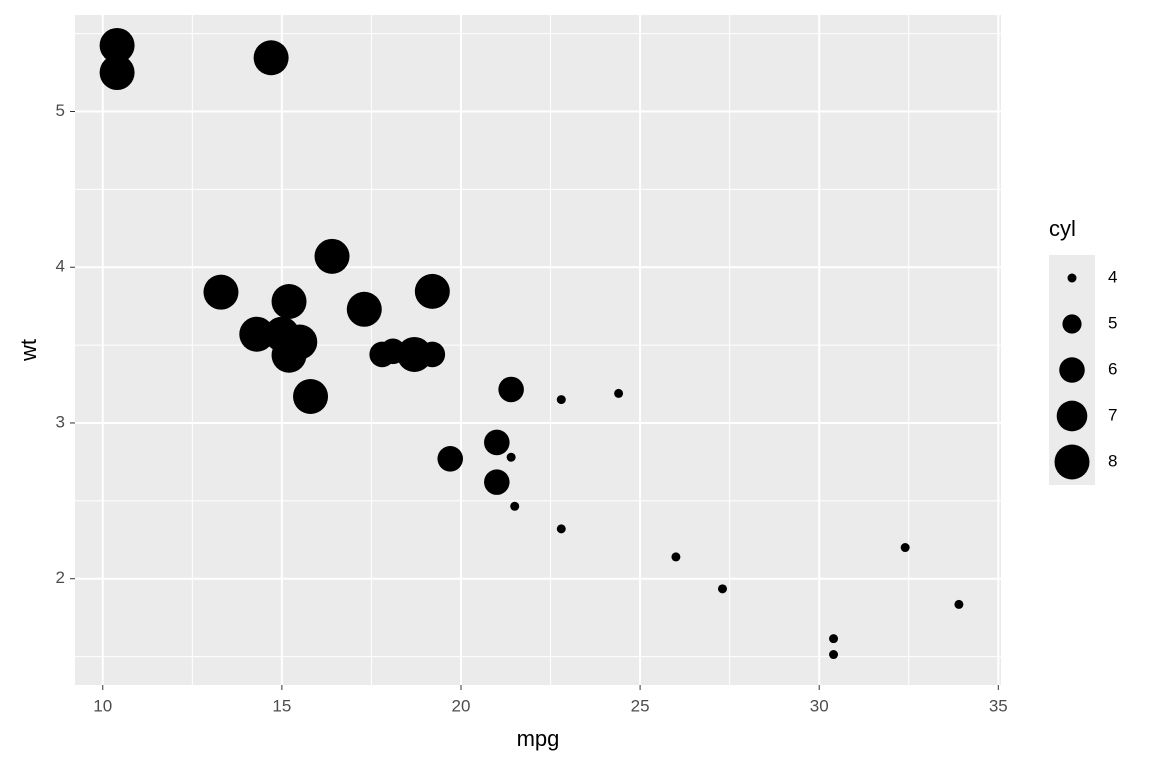 The image size is (1152, 768). What do you see at coordinates (1112, 414) in the screenshot?
I see `legend-label: 7` at bounding box center [1112, 414].